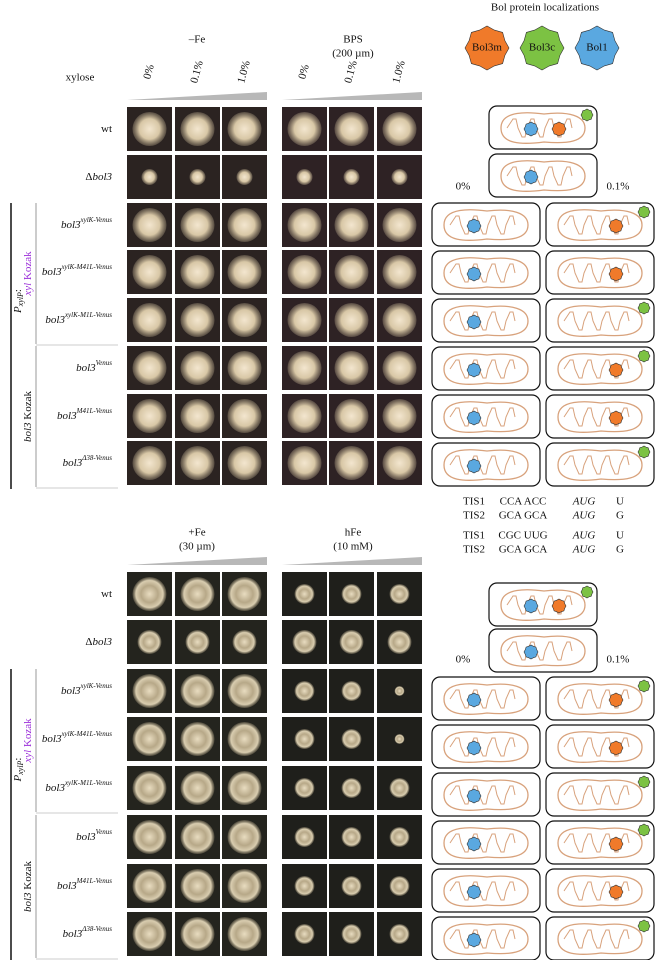 This screenshot has width=656, height=960. Describe the element at coordinates (88, 642) in the screenshot. I see `text-part: Δ` at that location.